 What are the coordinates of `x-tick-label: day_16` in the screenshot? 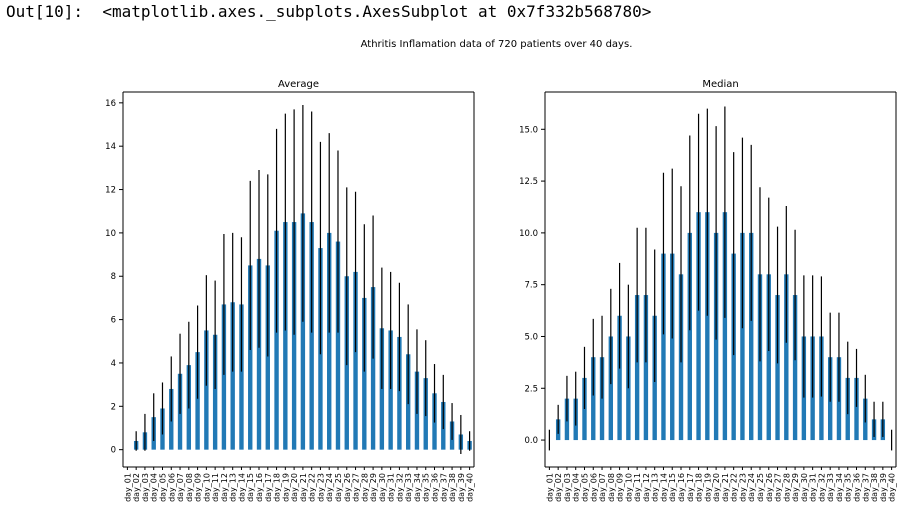 It's located at (259, 487).